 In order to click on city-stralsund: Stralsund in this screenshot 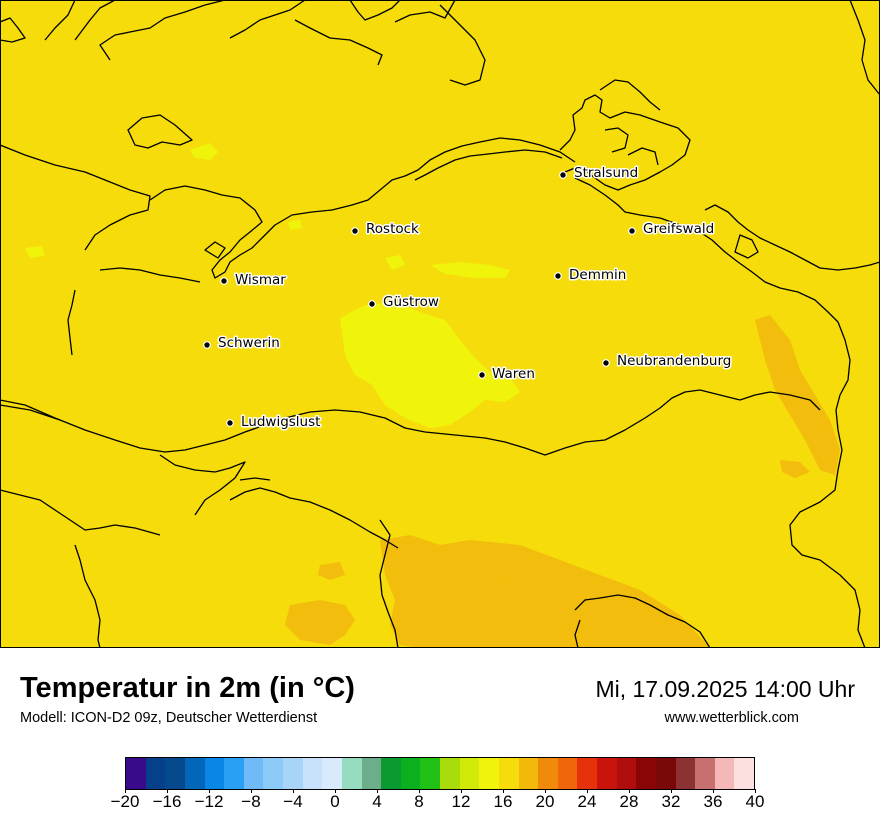, I will do `click(599, 173)`.